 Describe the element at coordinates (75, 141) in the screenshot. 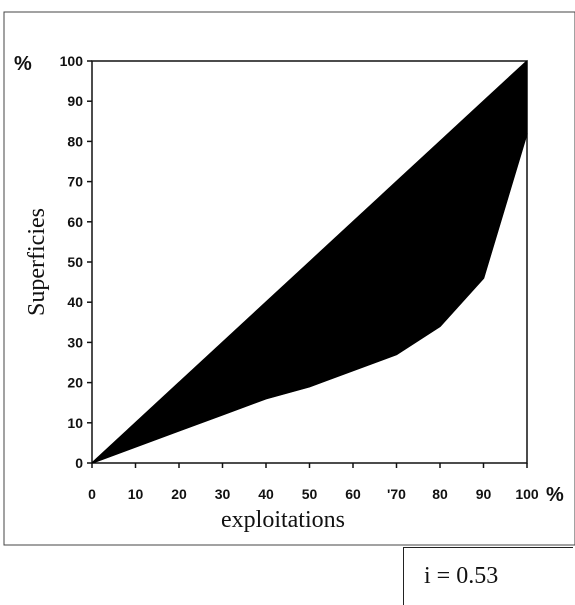

I see `y-tick-label: 80` at that location.